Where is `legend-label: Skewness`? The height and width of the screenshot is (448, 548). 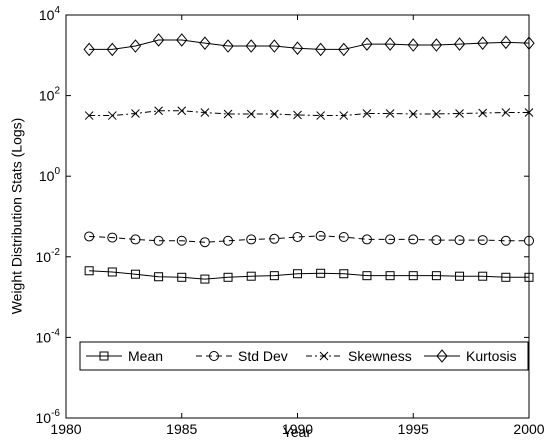
legend-label: Skewness is located at coordinates (380, 356).